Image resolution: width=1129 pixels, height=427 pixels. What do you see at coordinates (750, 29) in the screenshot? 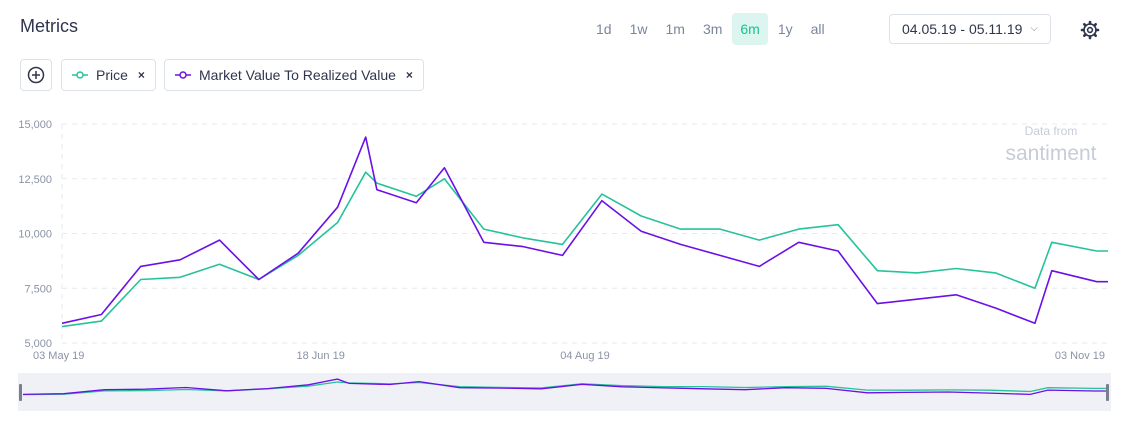
I see `range-6m: 6m` at bounding box center [750, 29].